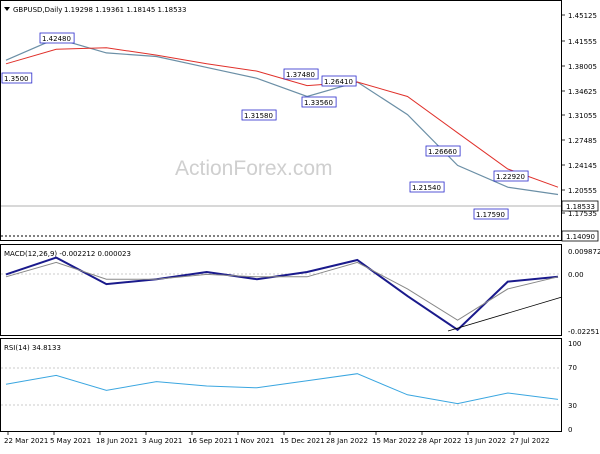  What do you see at coordinates (582, 16) in the screenshot?
I see `price-scale-label: 1.45125` at bounding box center [582, 16].